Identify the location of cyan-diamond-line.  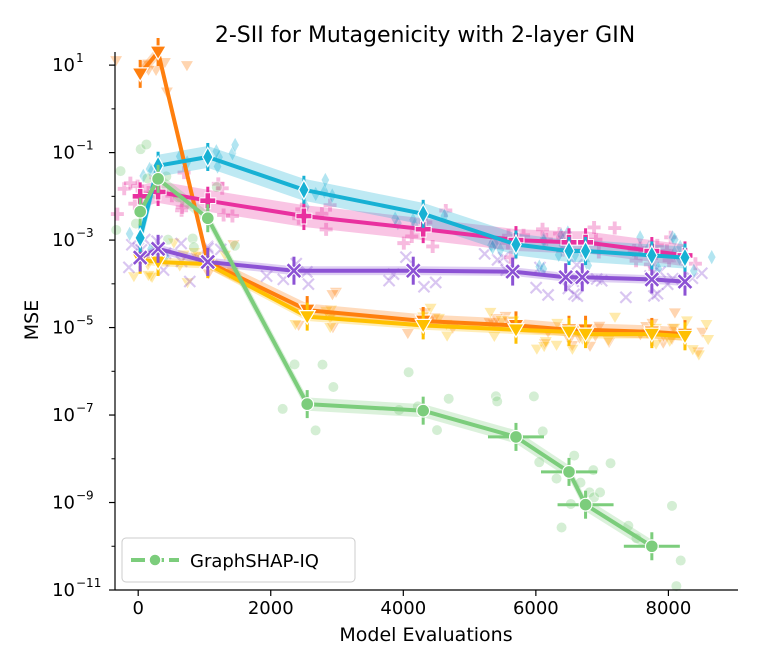
(412, 207).